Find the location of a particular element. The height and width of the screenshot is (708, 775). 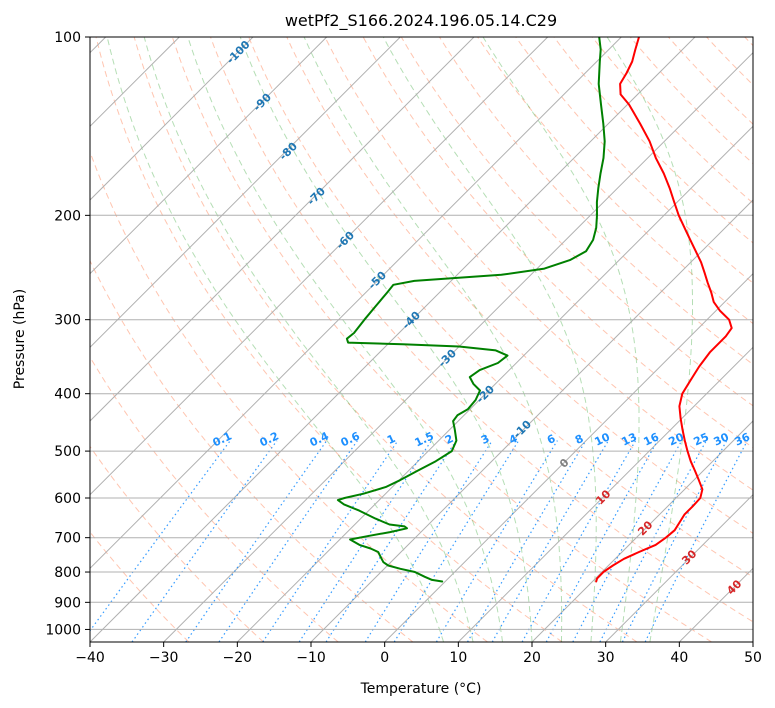

moist-adiabat-line is located at coordinates (649, 339).